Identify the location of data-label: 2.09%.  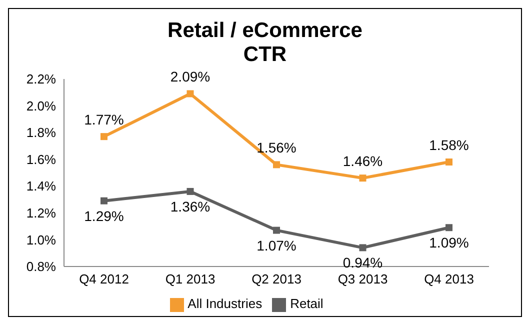
(190, 76).